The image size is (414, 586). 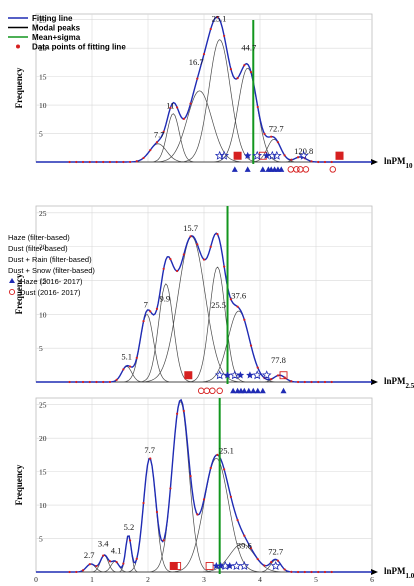 I want to click on peak-label: 3.4, so click(x=103, y=544).